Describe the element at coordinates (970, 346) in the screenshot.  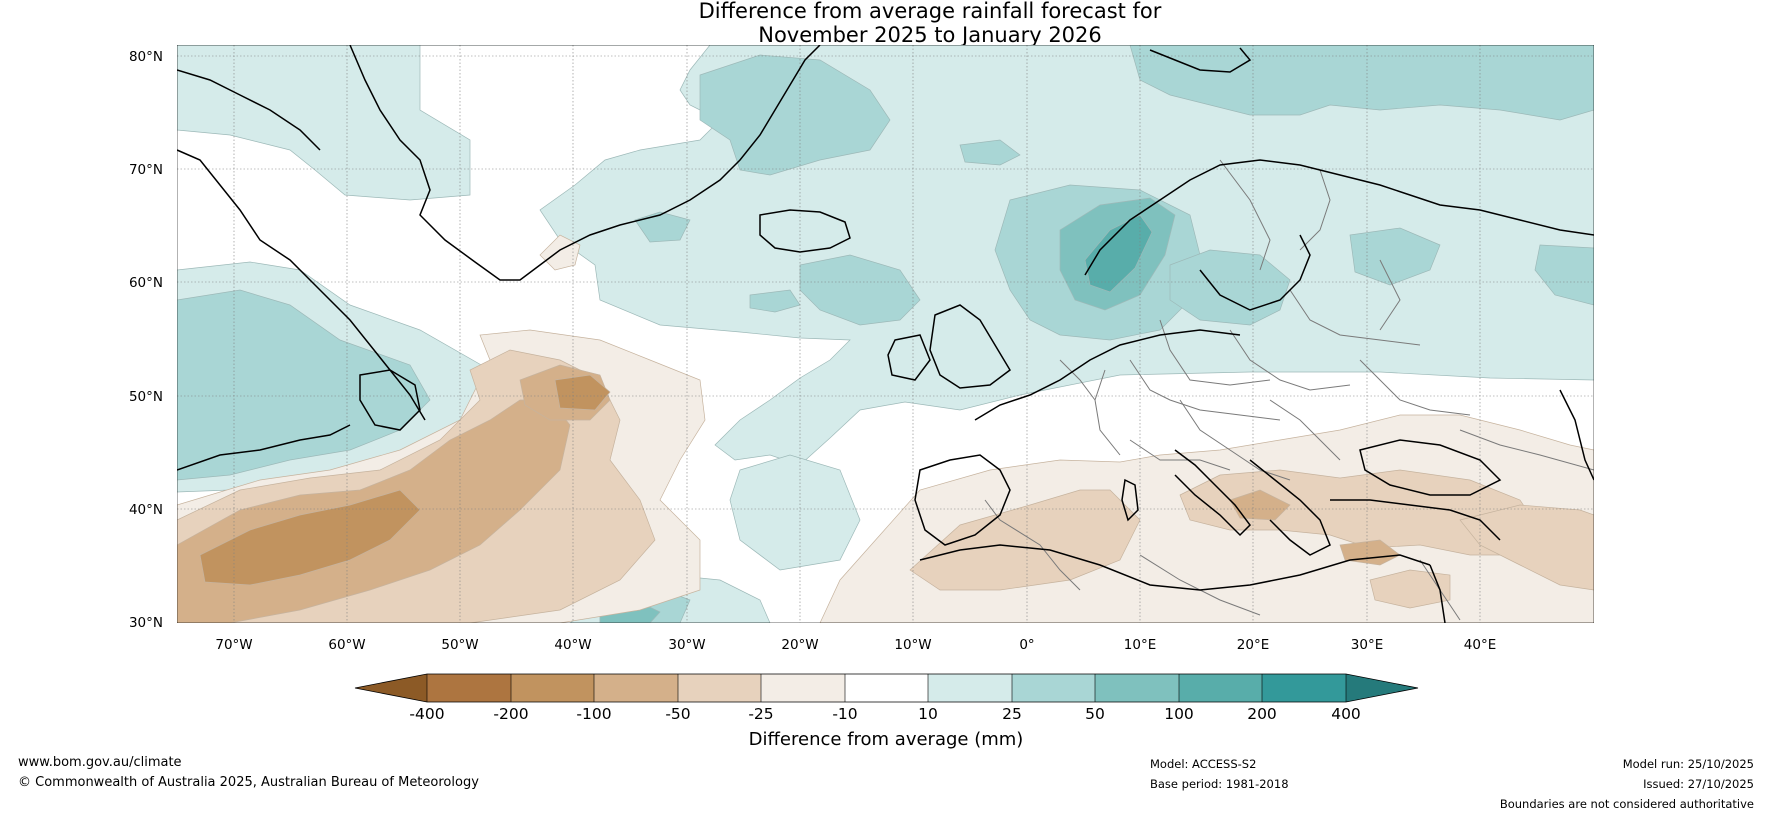
I see `british-isles-coast` at that location.